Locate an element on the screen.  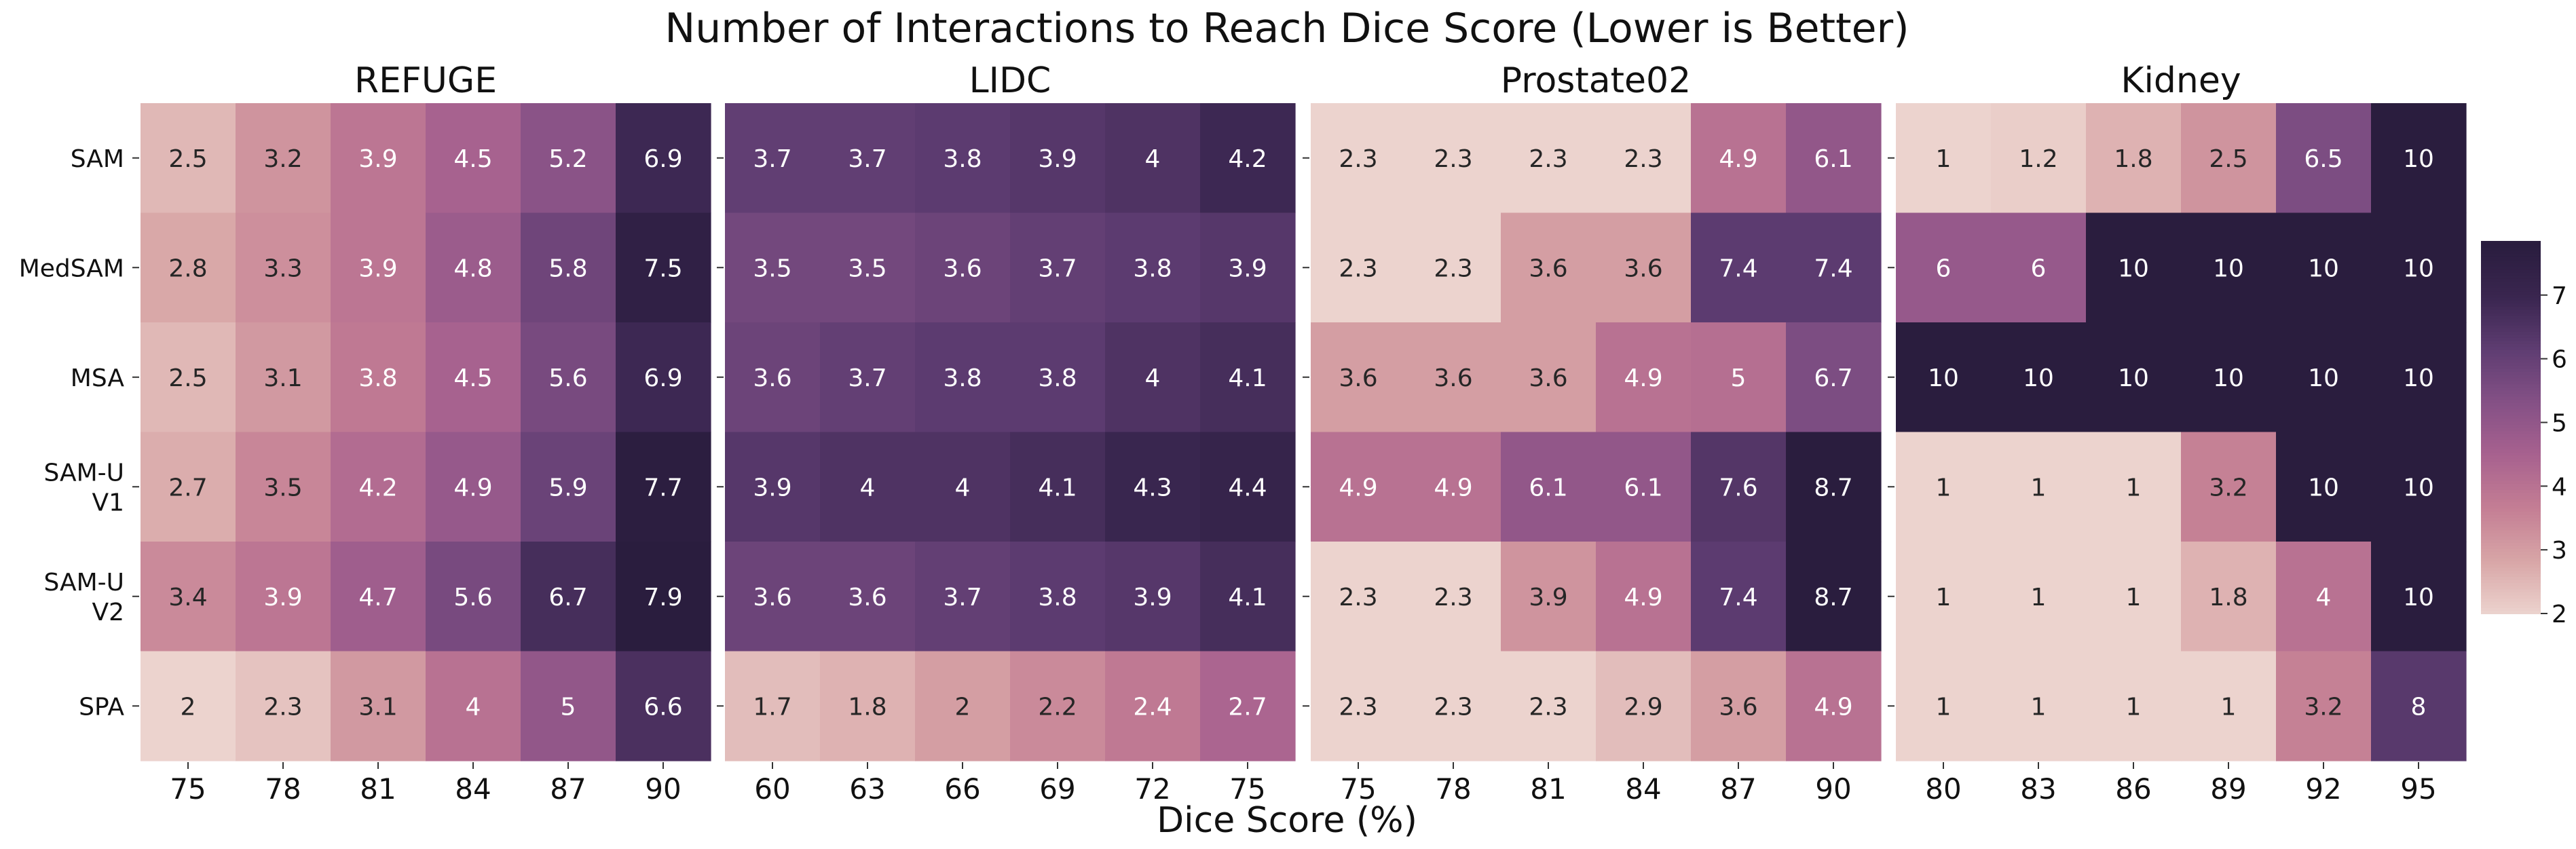
cell-value-label: 4.9 is located at coordinates (1643, 378).